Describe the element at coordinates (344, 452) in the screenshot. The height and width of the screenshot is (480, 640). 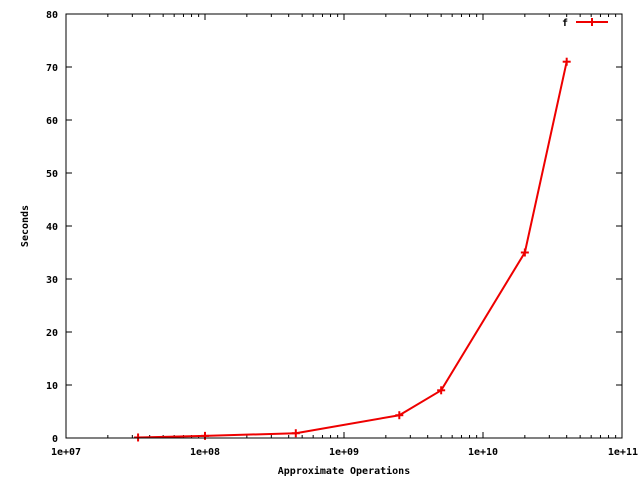
I see `x-tick-label: 1e+09` at that location.